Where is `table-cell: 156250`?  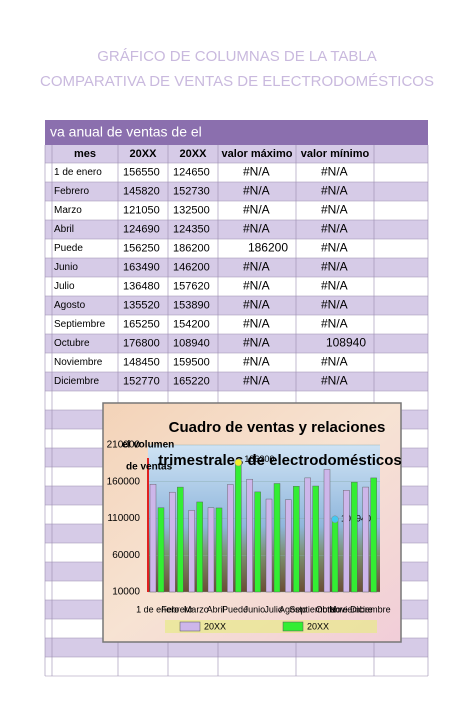
table-cell: 156250 is located at coordinates (141, 248).